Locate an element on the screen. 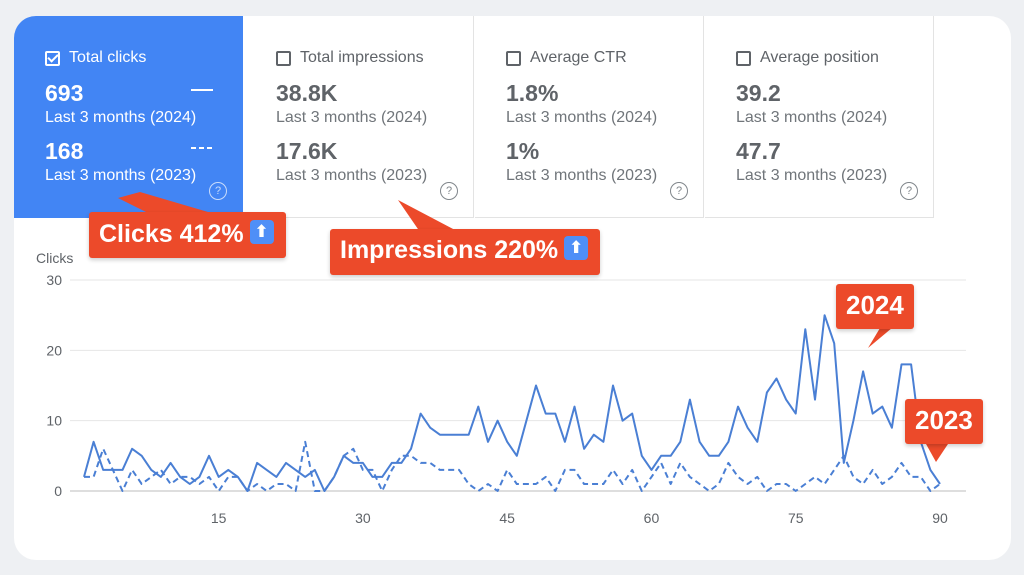 The width and height of the screenshot is (1024, 575). y-tick-label: 10 is located at coordinates (54, 421).